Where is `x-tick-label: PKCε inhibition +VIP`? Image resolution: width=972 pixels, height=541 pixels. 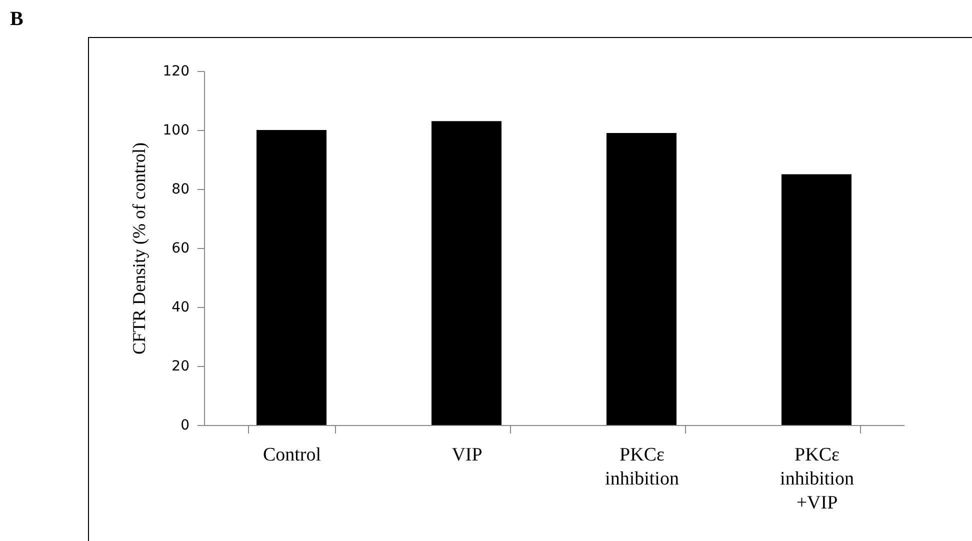 x-tick-label: PKCε inhibition +VIP is located at coordinates (817, 479).